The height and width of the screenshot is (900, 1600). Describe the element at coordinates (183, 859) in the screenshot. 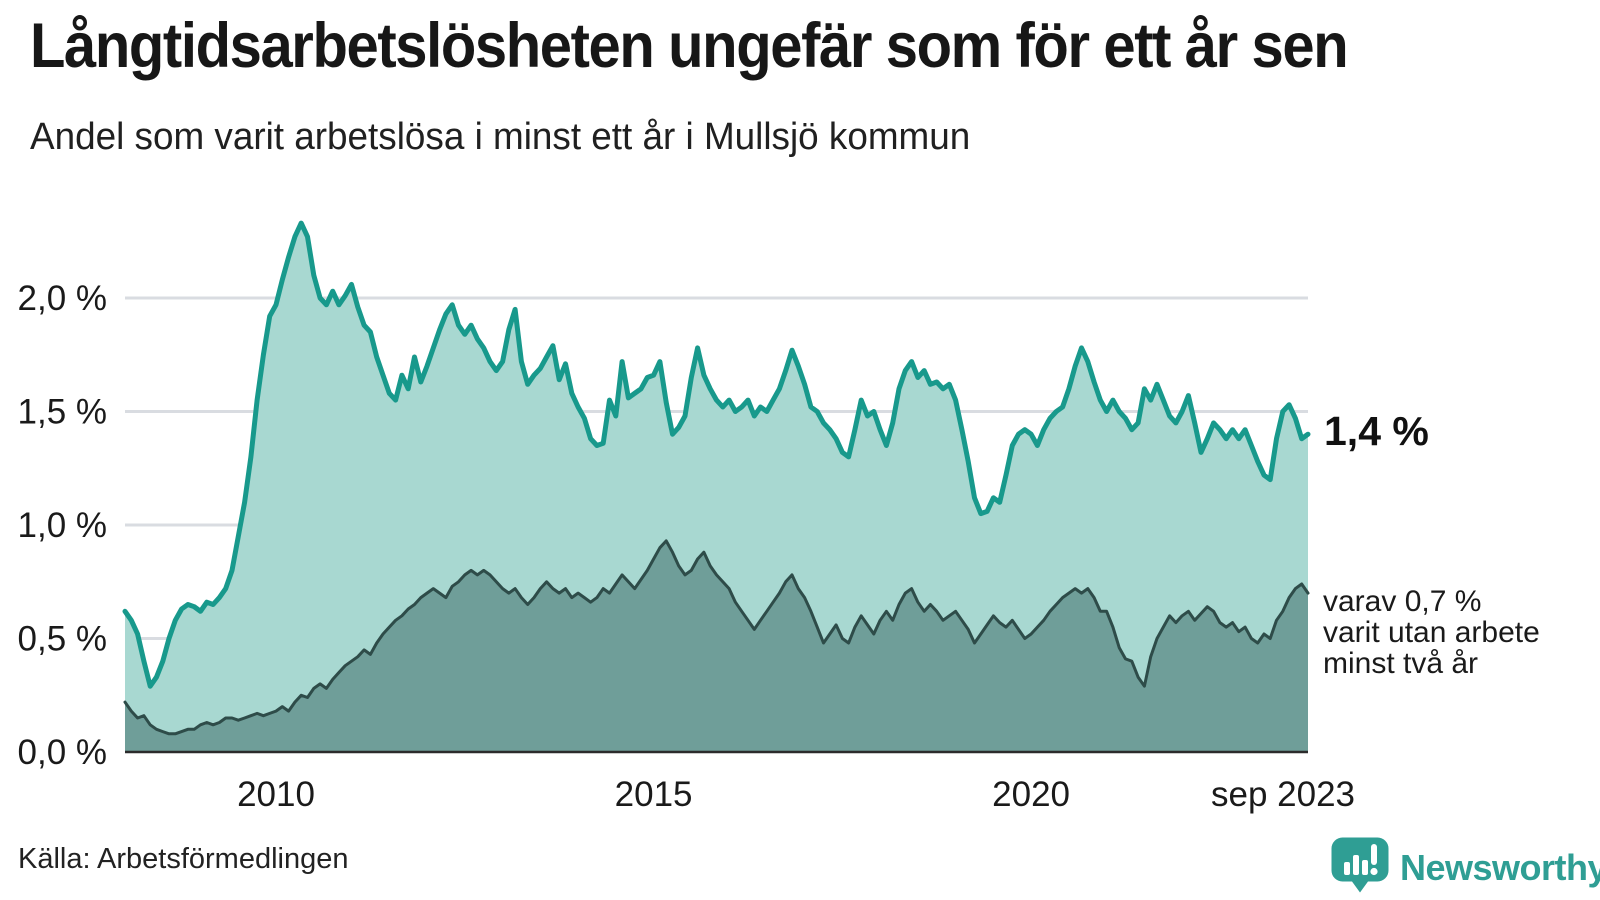

I see `source-text: Källa: Arbetsförmedlingen` at that location.